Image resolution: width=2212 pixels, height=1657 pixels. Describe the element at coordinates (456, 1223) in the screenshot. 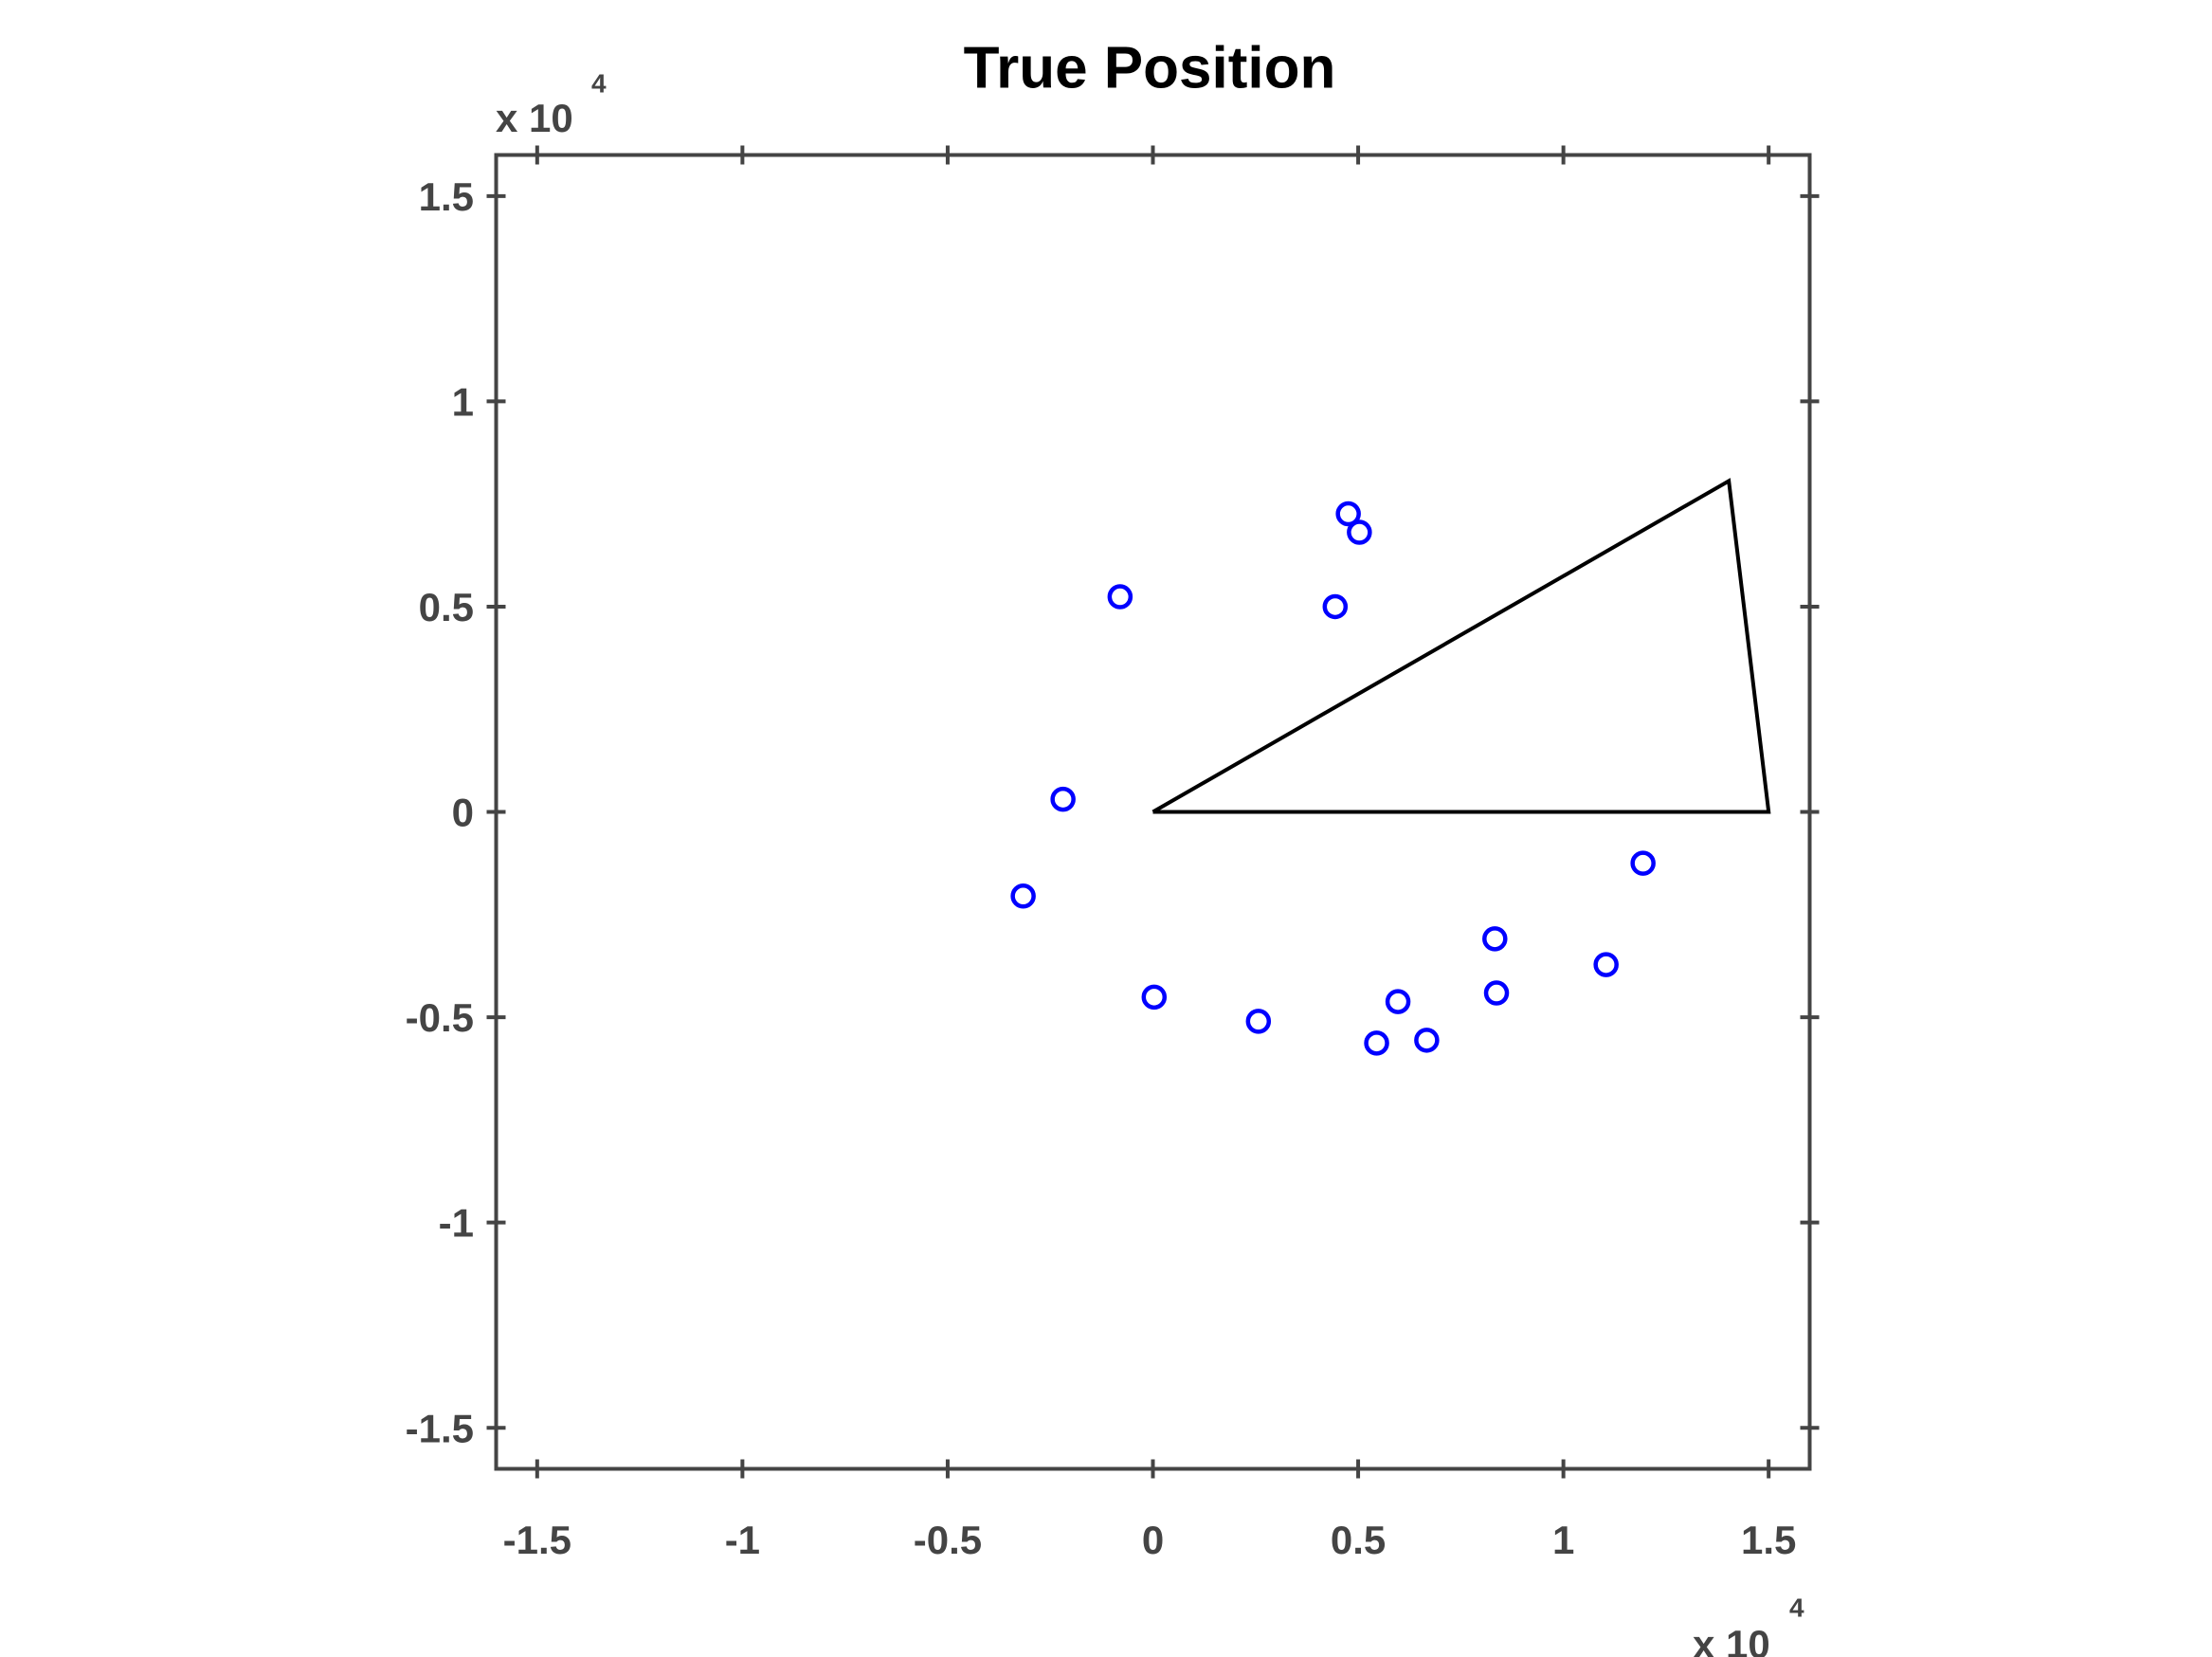

I see `y-tick-label: -1` at that location.